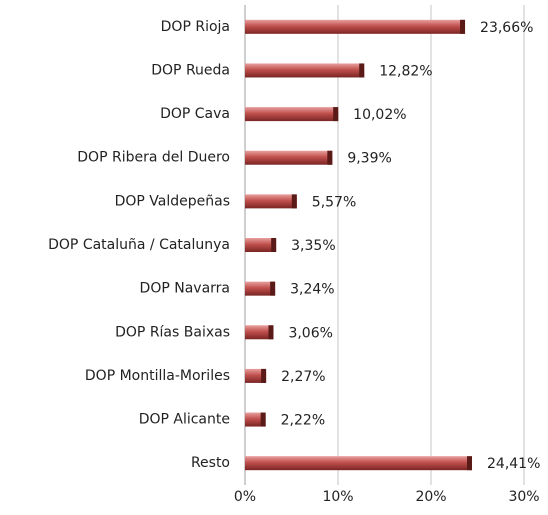 The height and width of the screenshot is (515, 548). Describe the element at coordinates (195, 114) in the screenshot. I see `y-tick-label: DOP Cava` at that location.